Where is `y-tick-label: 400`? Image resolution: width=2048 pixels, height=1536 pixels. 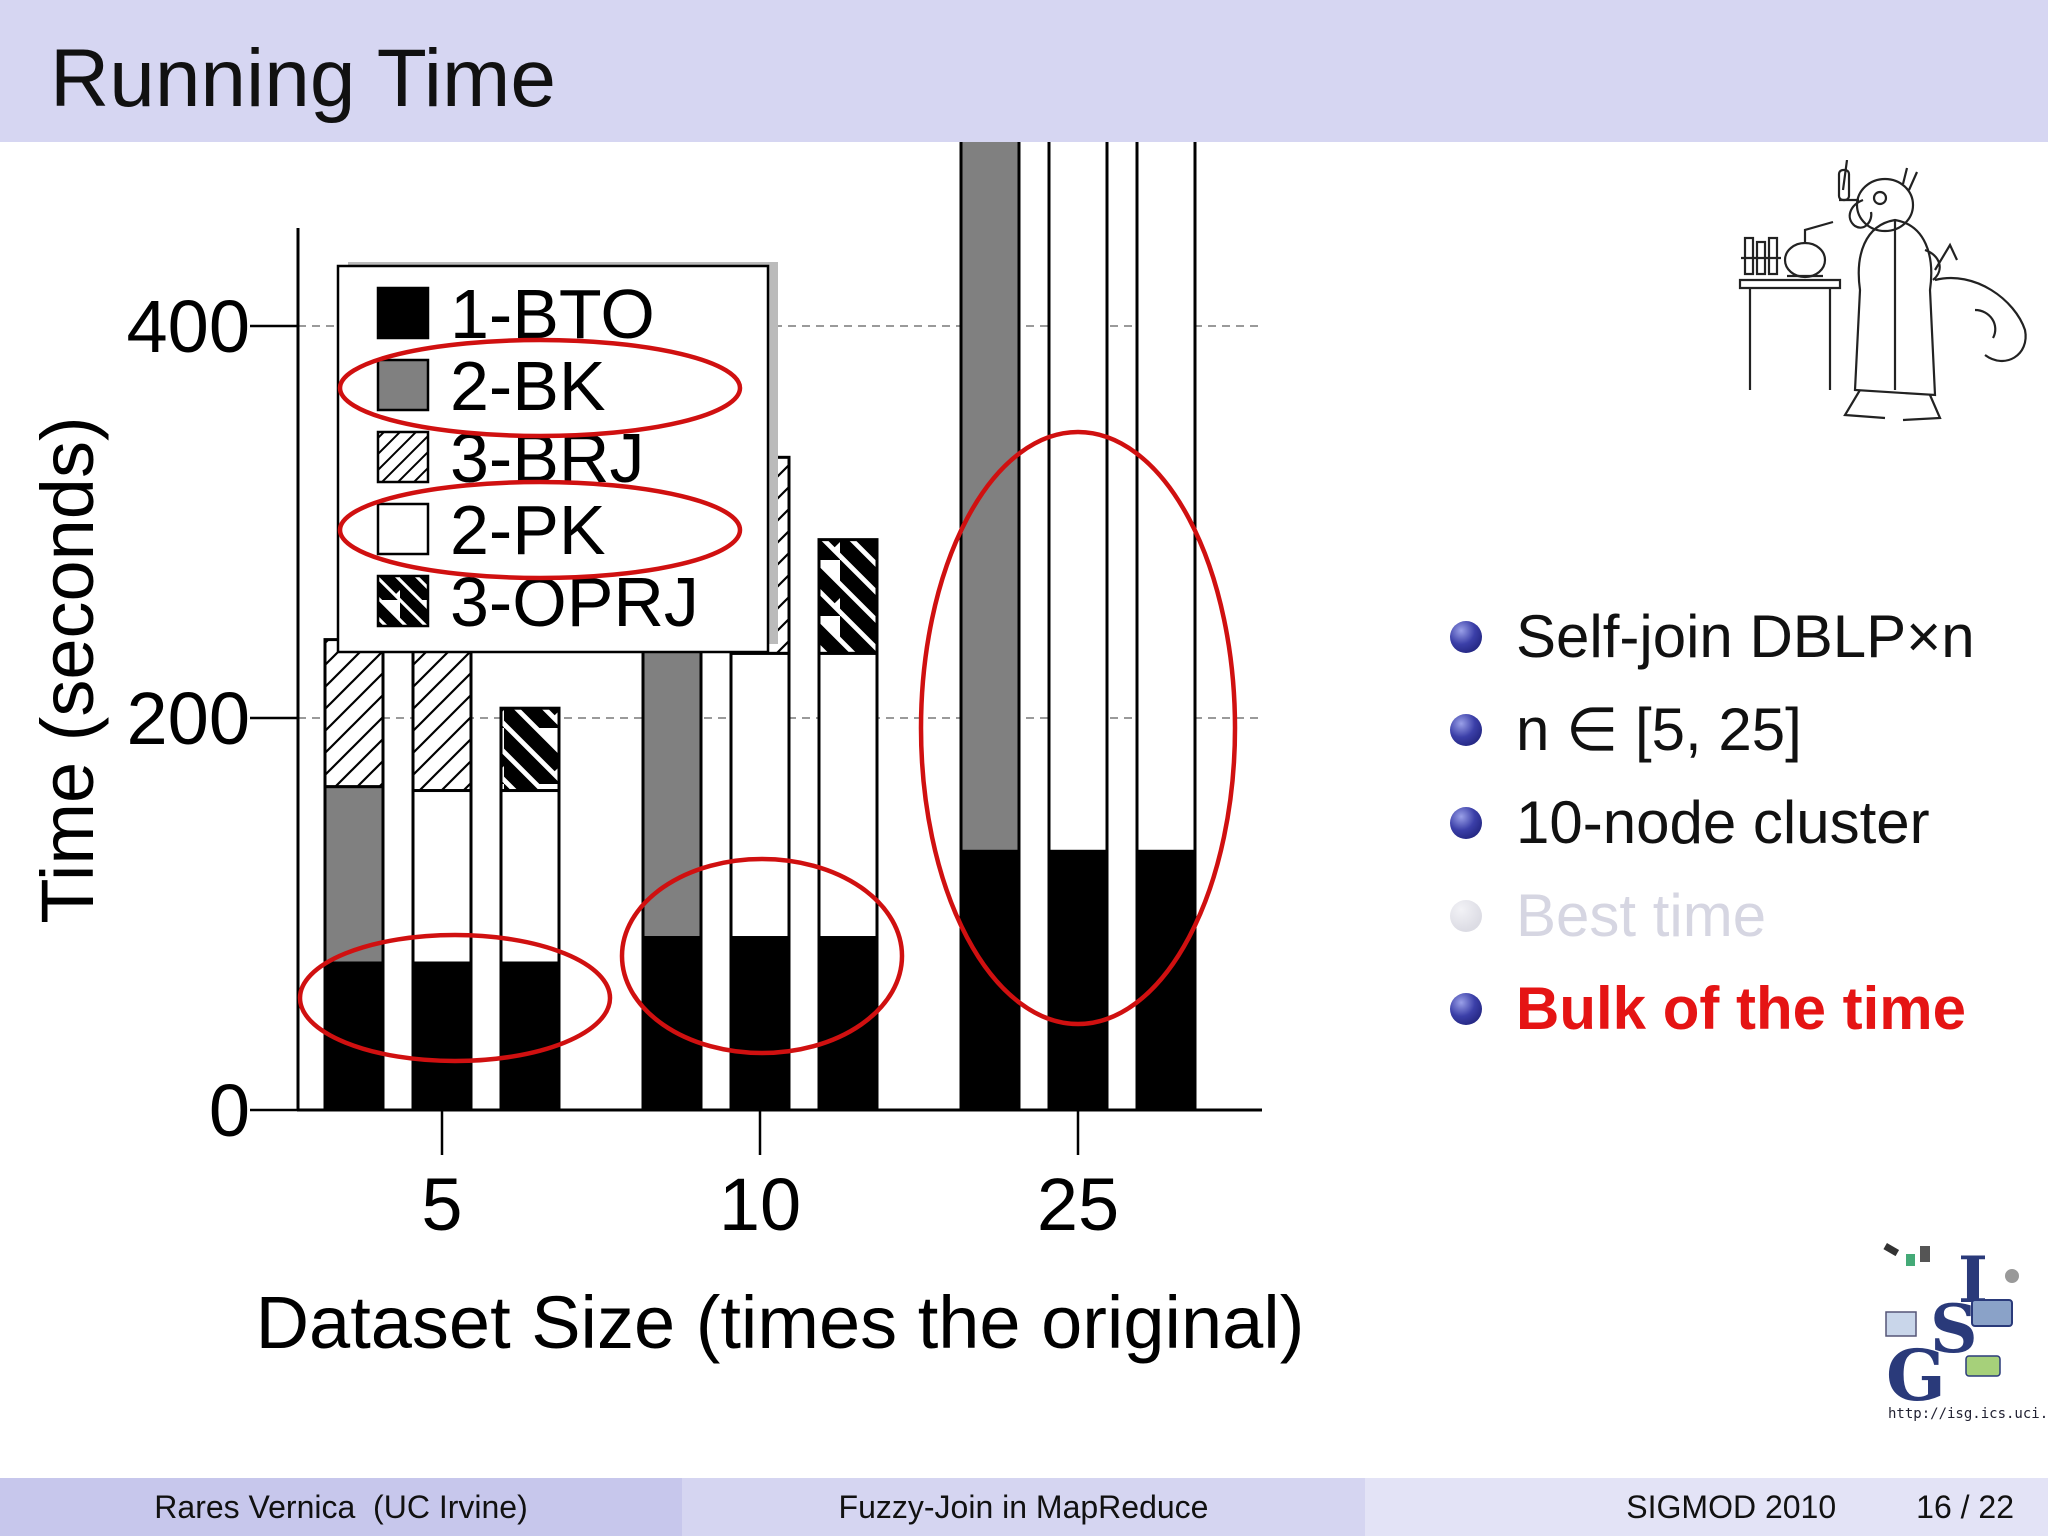 y-tick-label: 400 is located at coordinates (188, 326).